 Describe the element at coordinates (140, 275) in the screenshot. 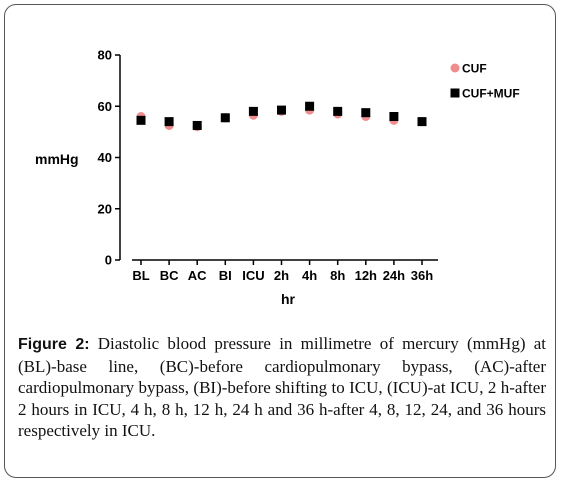

I see `x-tick-label: BL` at that location.